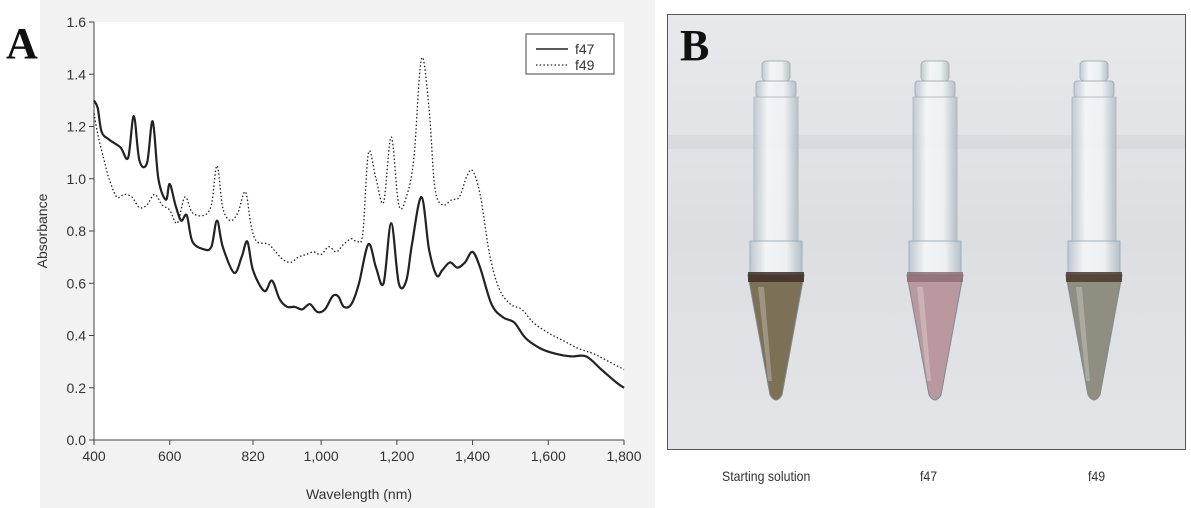 The height and width of the screenshot is (508, 1191). What do you see at coordinates (77, 231) in the screenshot?
I see `y-tick-label: 0.8` at bounding box center [77, 231].